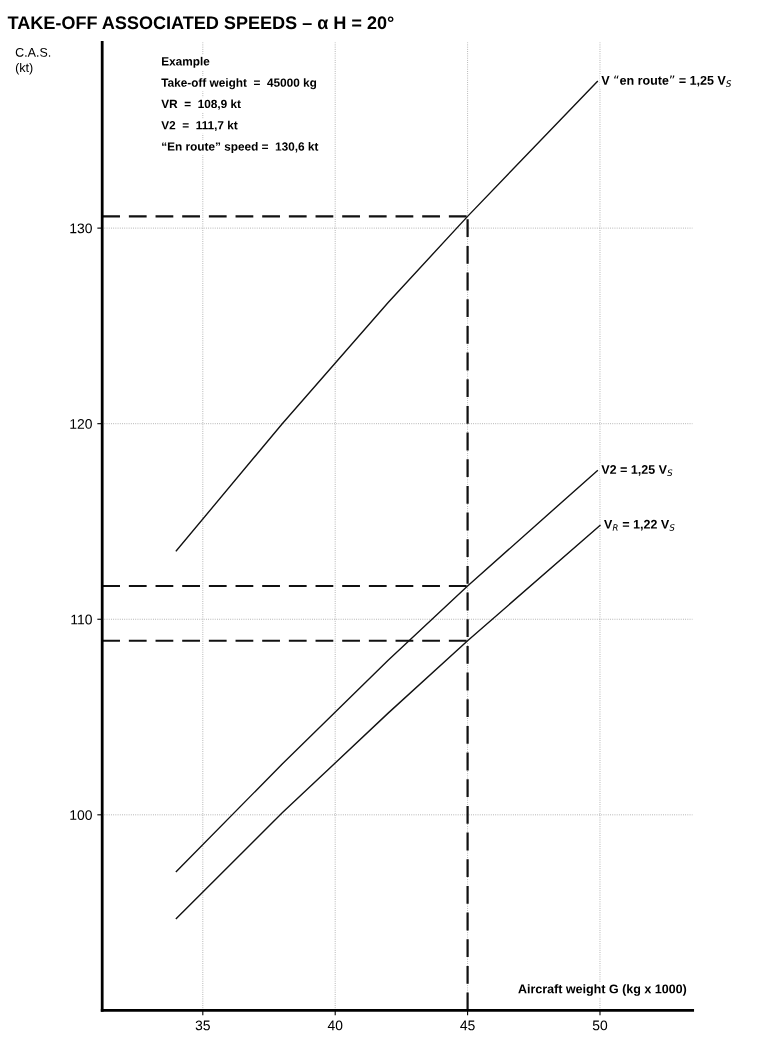 The height and width of the screenshot is (1058, 757). What do you see at coordinates (81, 815) in the screenshot?
I see `y-tick-label: 100` at bounding box center [81, 815].